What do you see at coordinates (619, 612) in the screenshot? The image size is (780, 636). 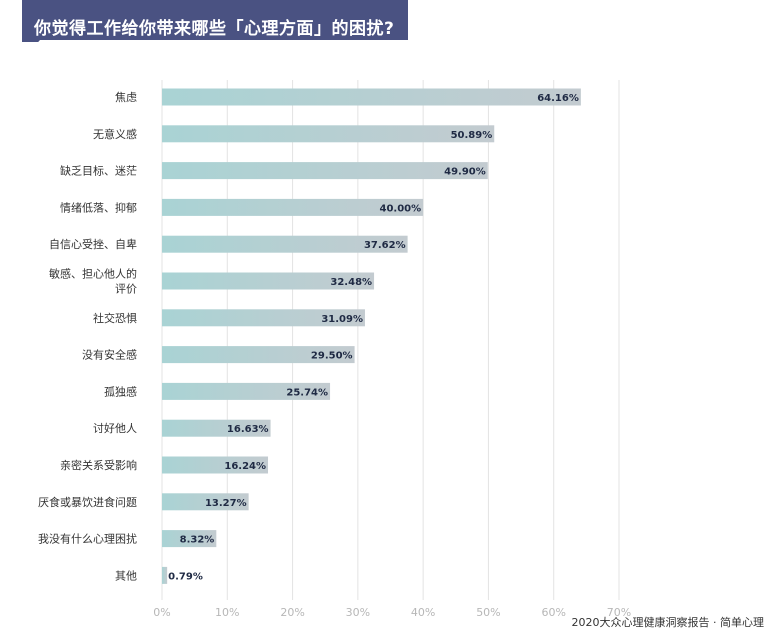 I see `x-tick-label: 70%` at bounding box center [619, 612].